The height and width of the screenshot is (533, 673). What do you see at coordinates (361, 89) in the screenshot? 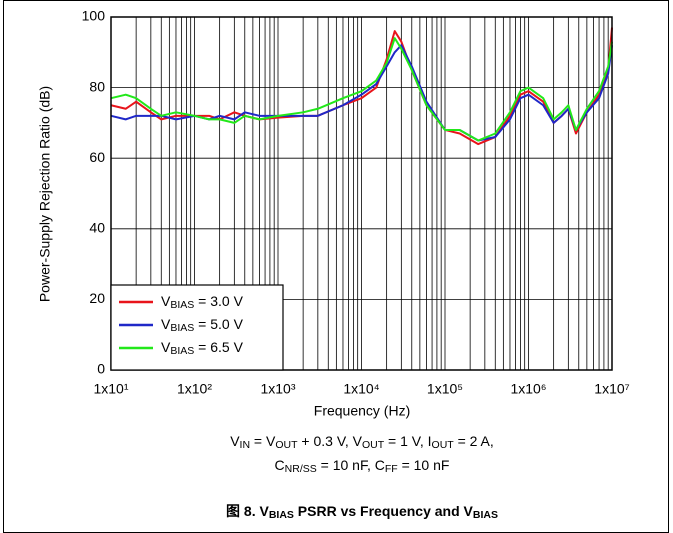
I see `series-line` at bounding box center [361, 89].